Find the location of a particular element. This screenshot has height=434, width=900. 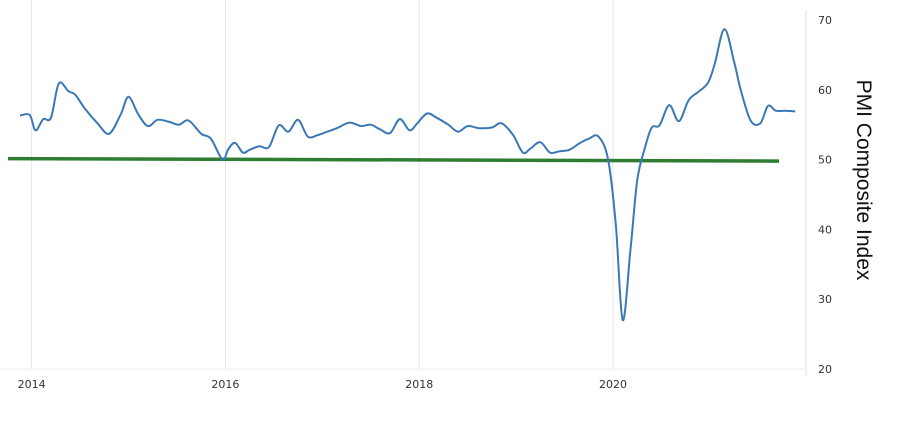

y-axis-ticks: 20 30 40 50 60 70 is located at coordinates (825, 195).